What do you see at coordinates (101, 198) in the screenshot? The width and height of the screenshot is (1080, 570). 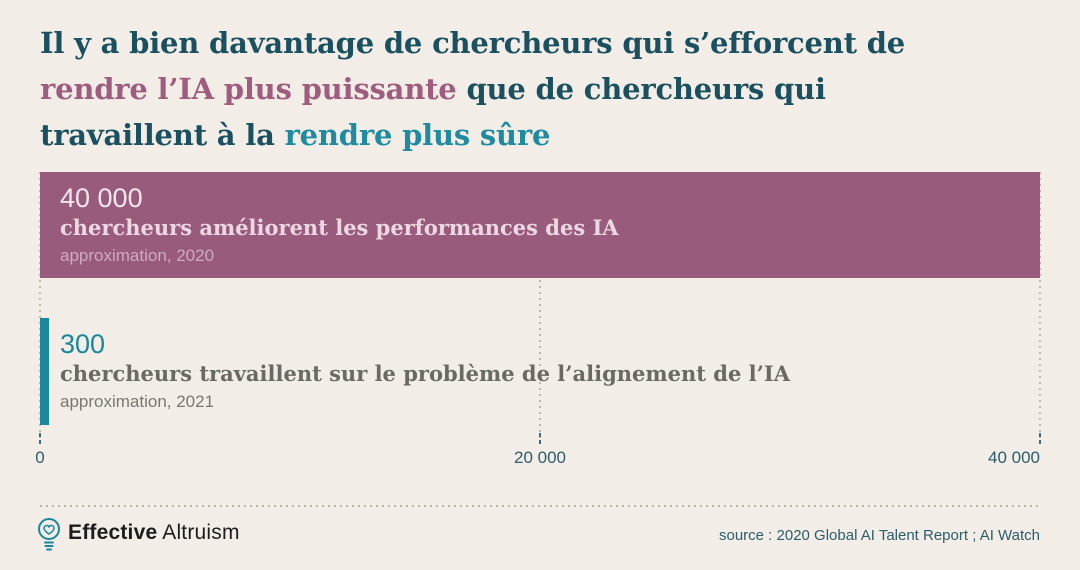 I see `bar-value-label: 40 000` at bounding box center [101, 198].